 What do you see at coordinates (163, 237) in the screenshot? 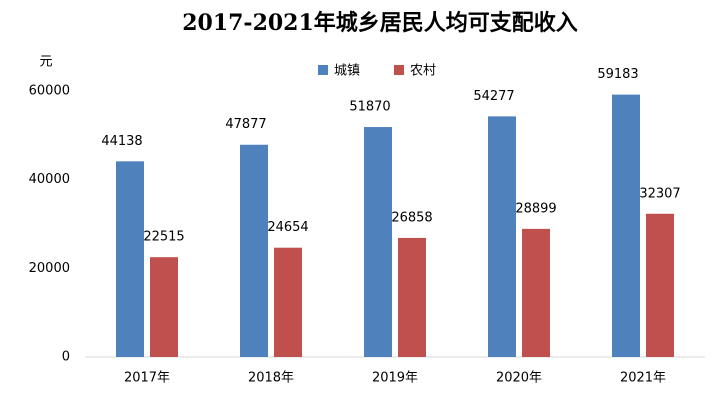
I see `data-label: 22515` at bounding box center [163, 237].